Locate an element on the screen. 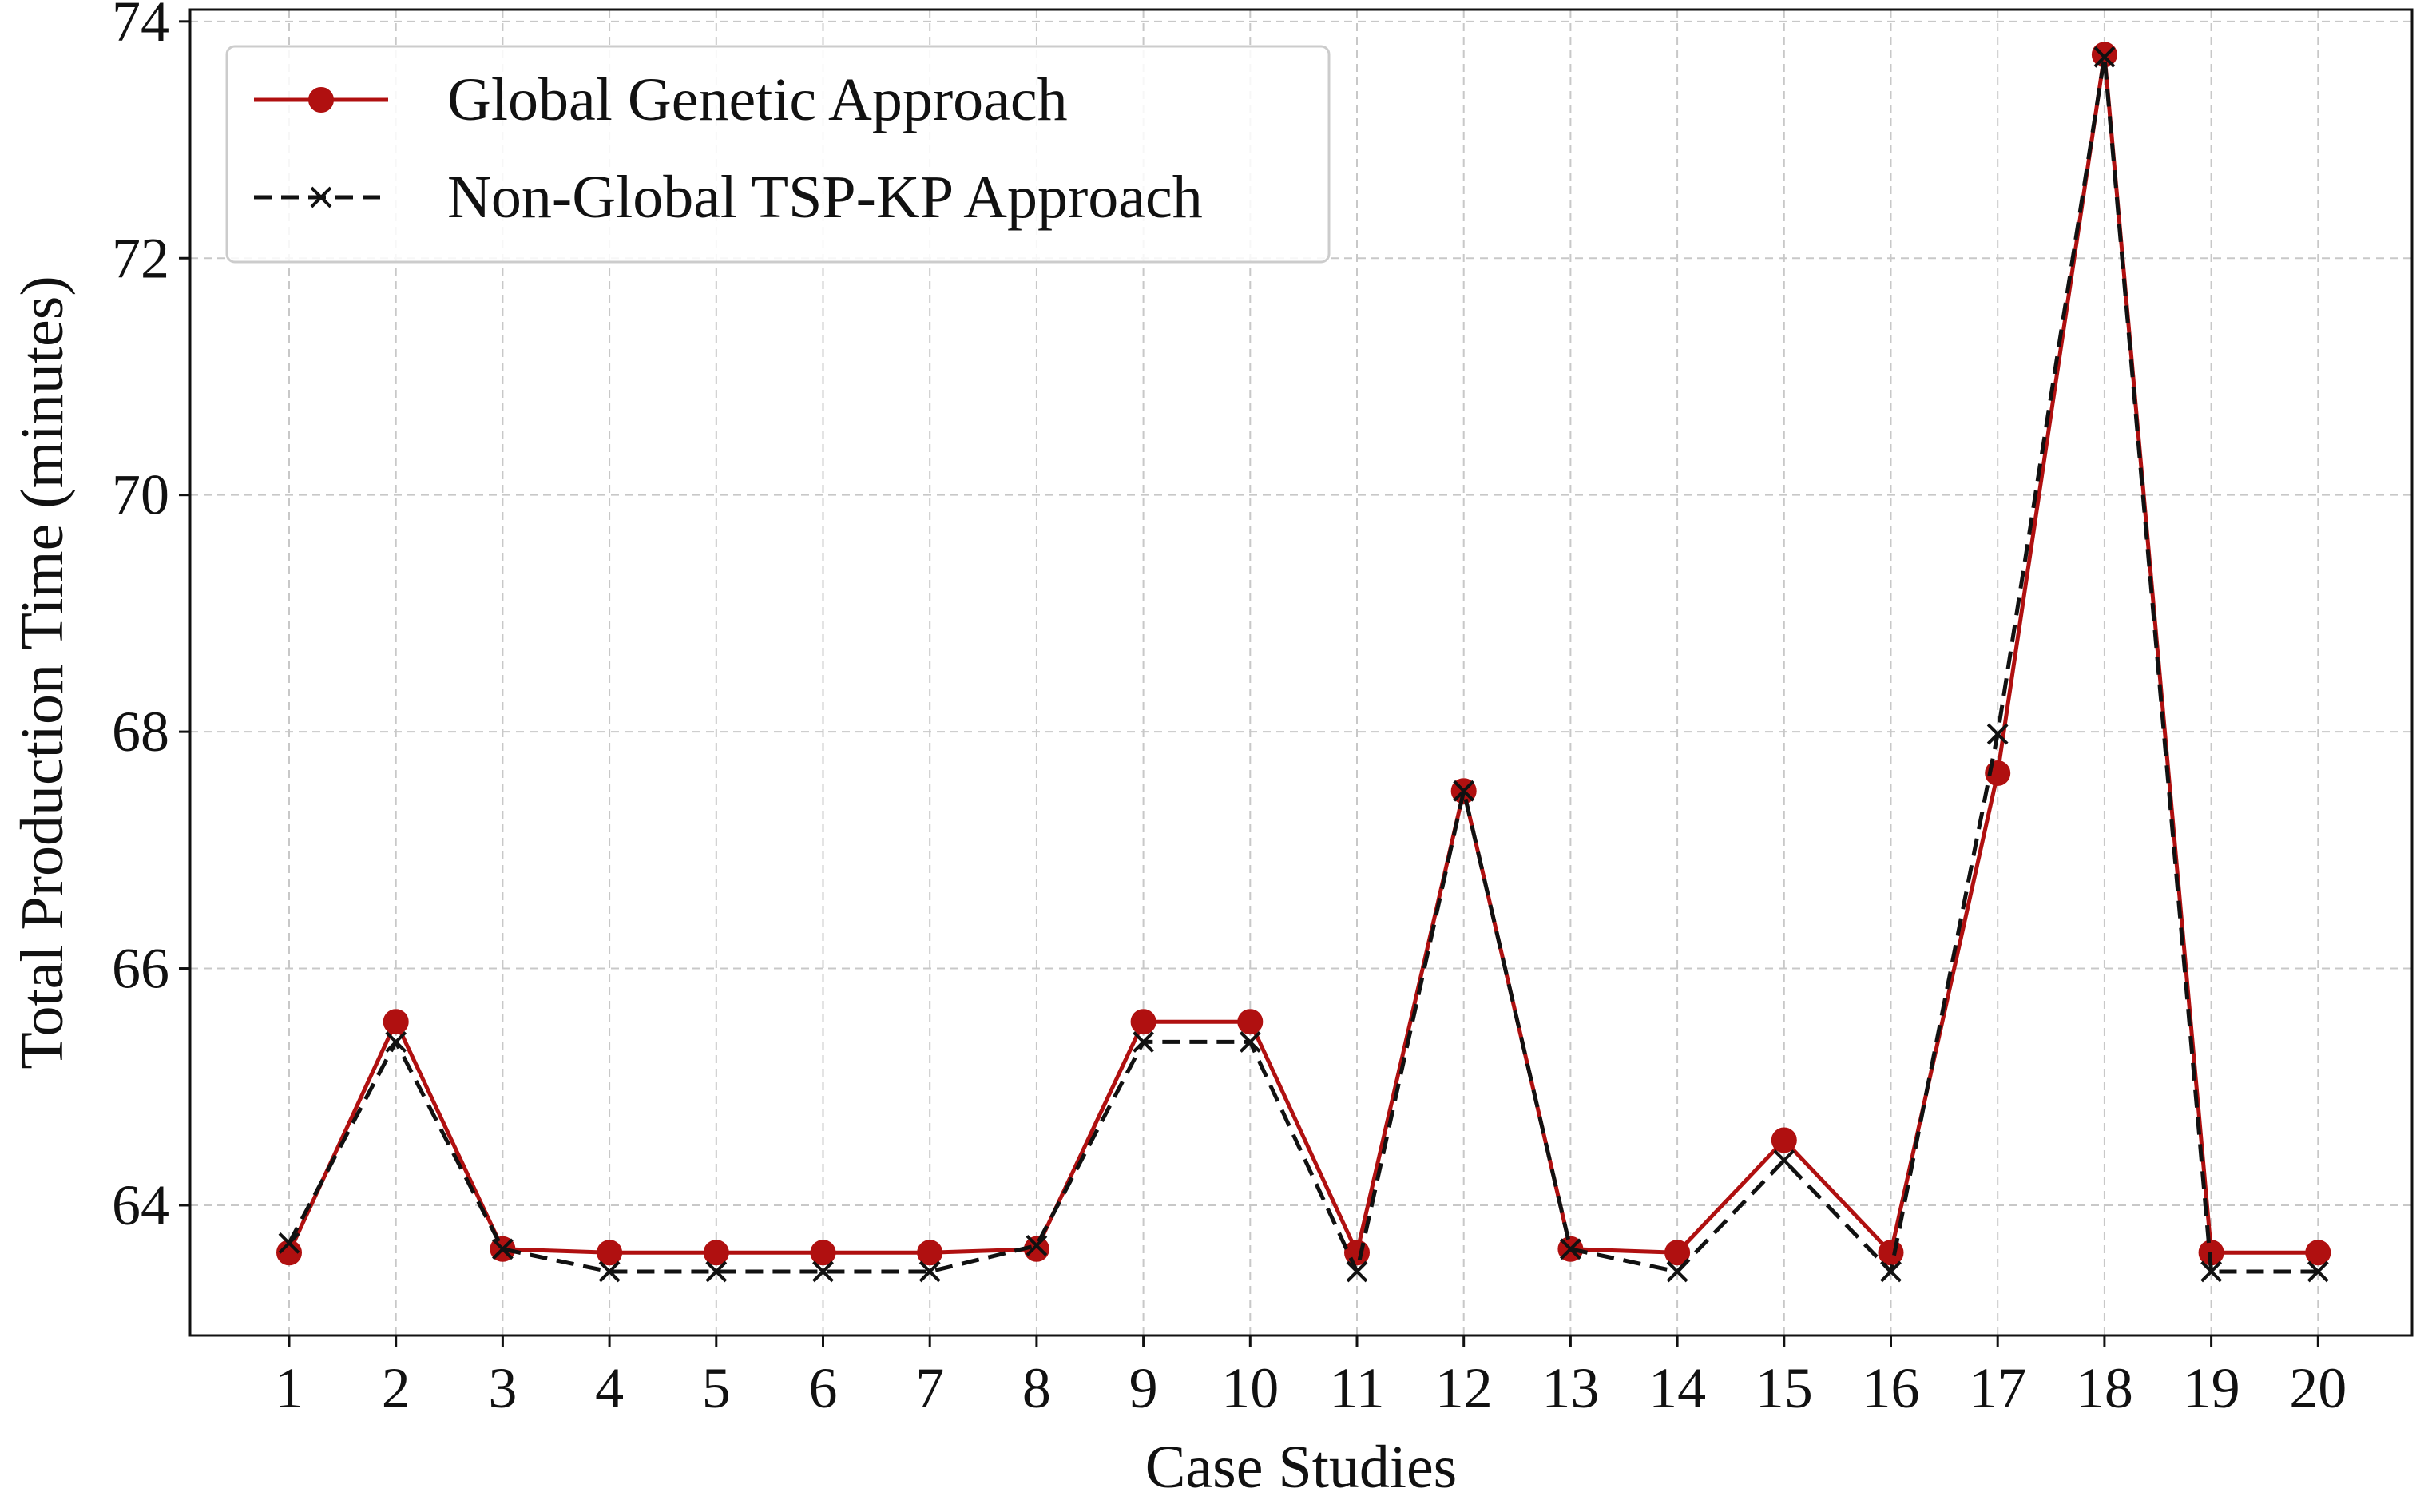  legend-item: Global Genetic Approach is located at coordinates (661, 99).